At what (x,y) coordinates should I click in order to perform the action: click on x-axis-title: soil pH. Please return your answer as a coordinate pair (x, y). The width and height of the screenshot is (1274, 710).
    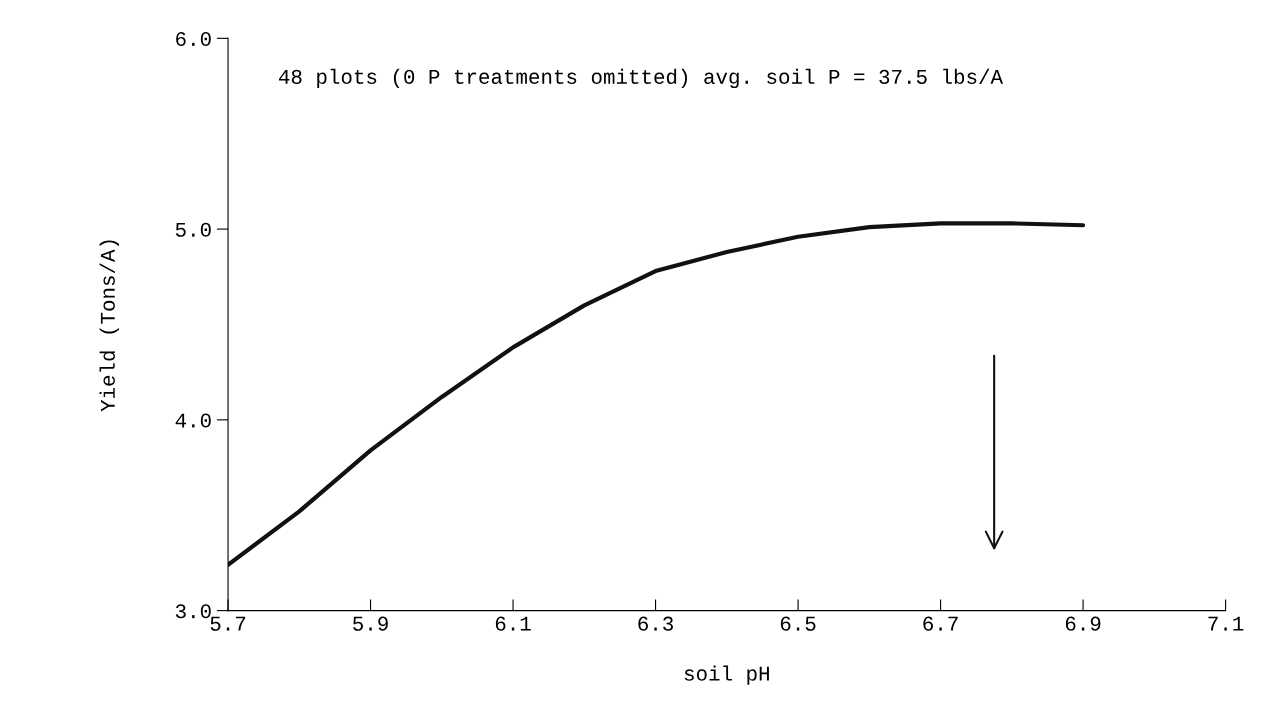
    Looking at the image, I should click on (726, 675).